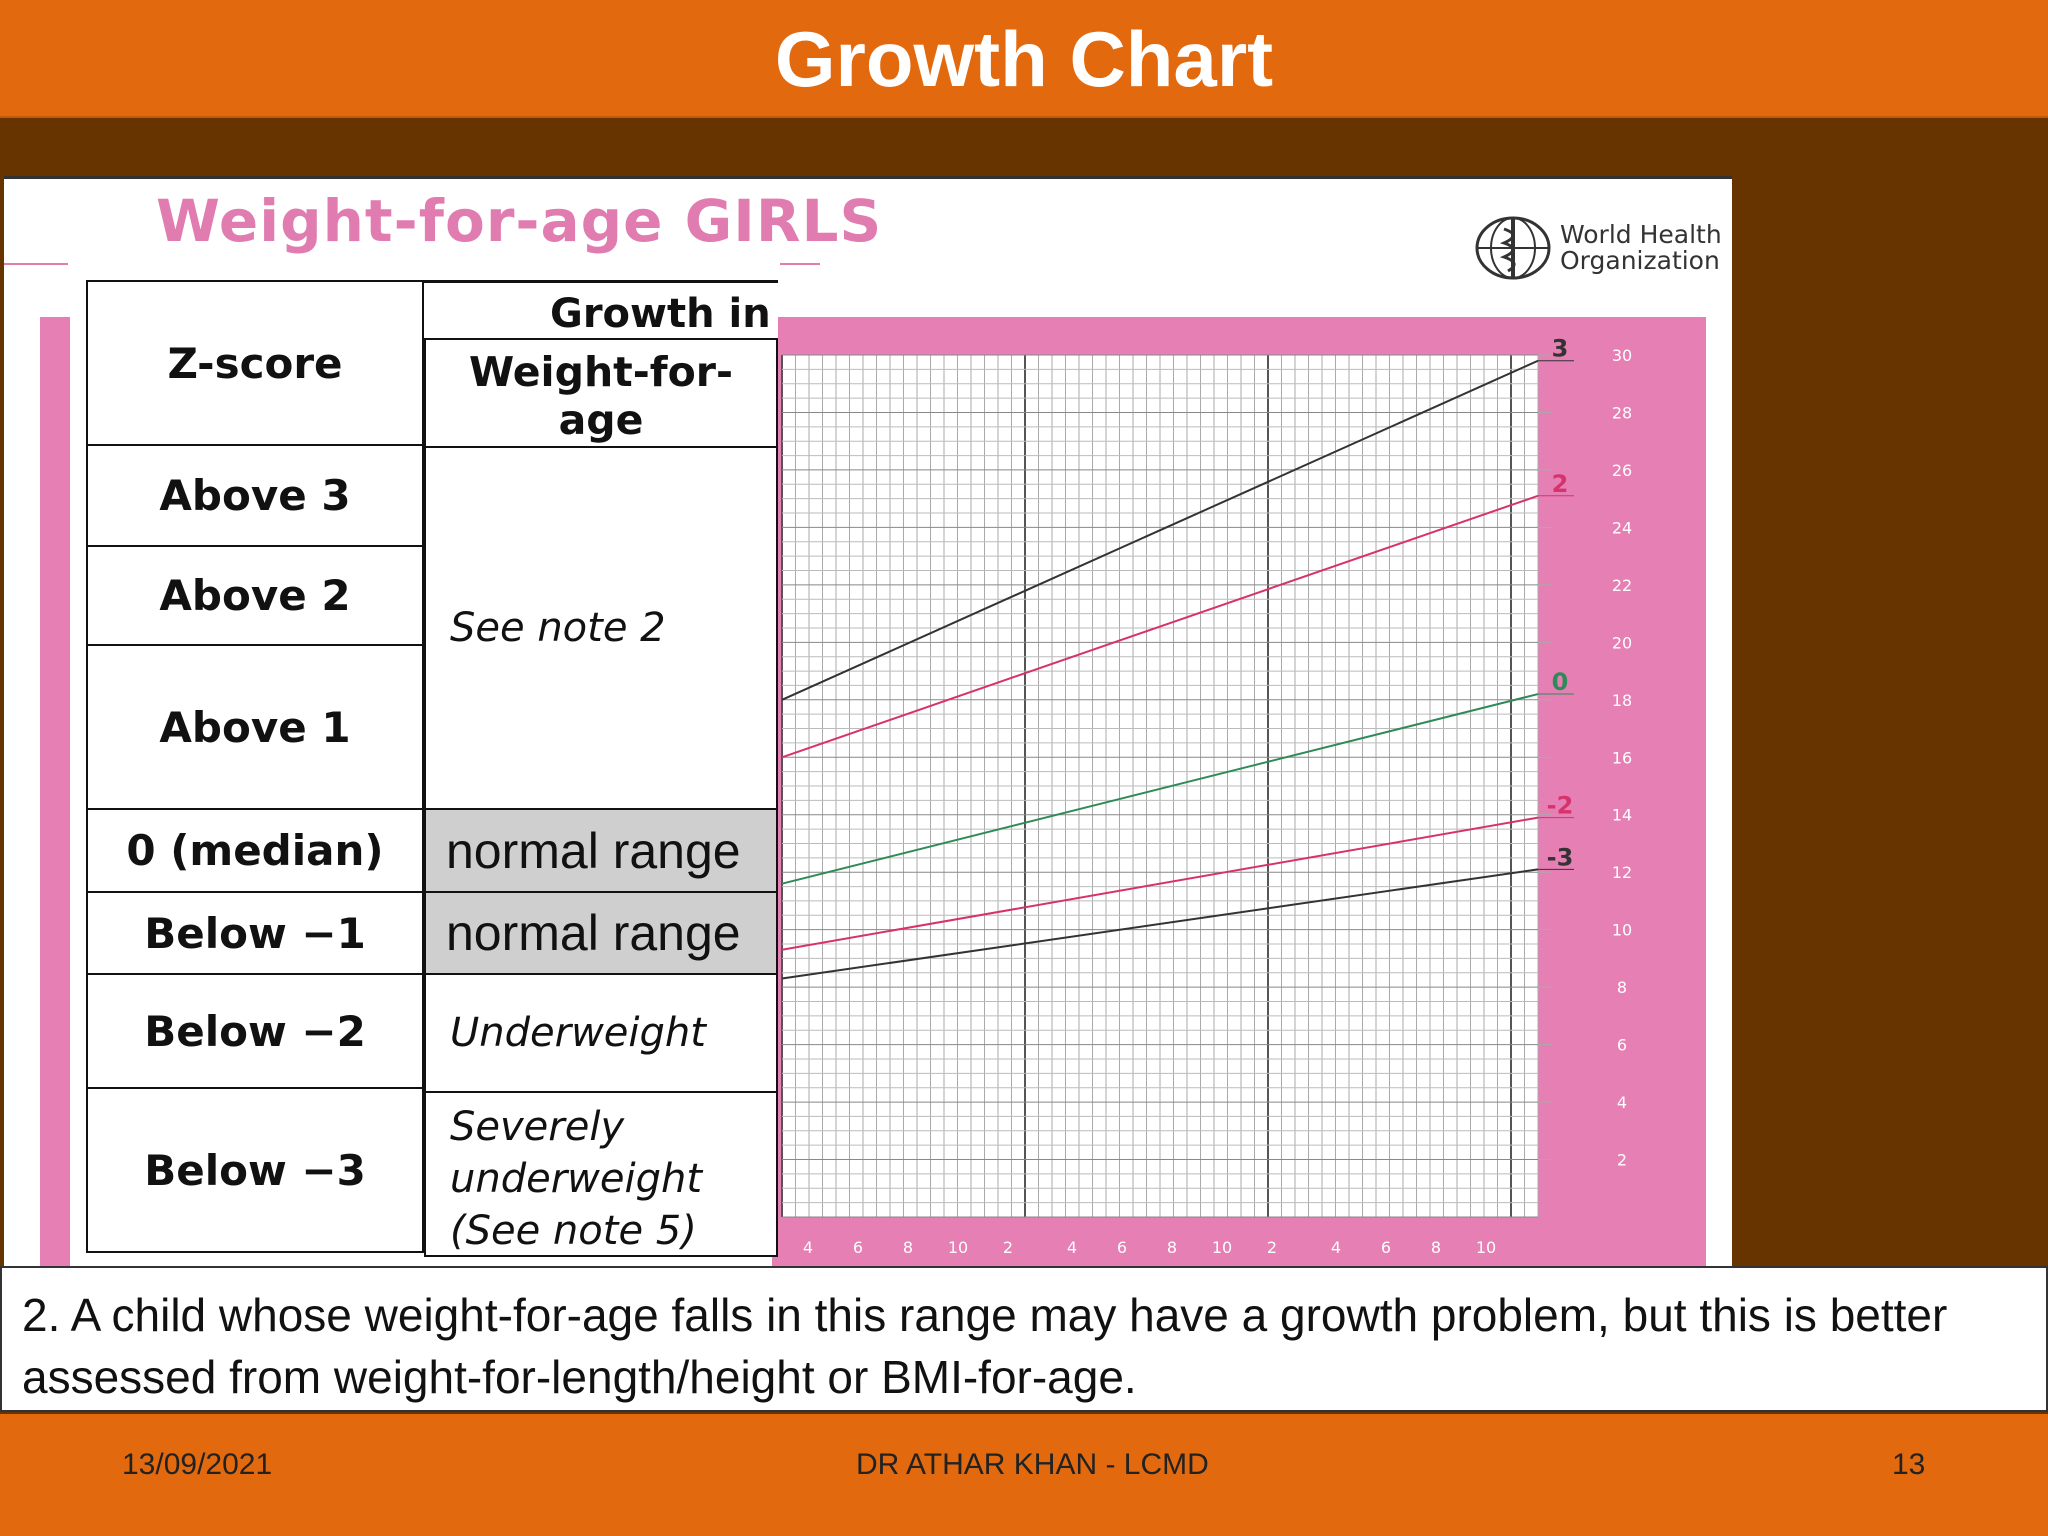 The image size is (2048, 1536). I want to click on severe-line2: underweight, so click(576, 1179).